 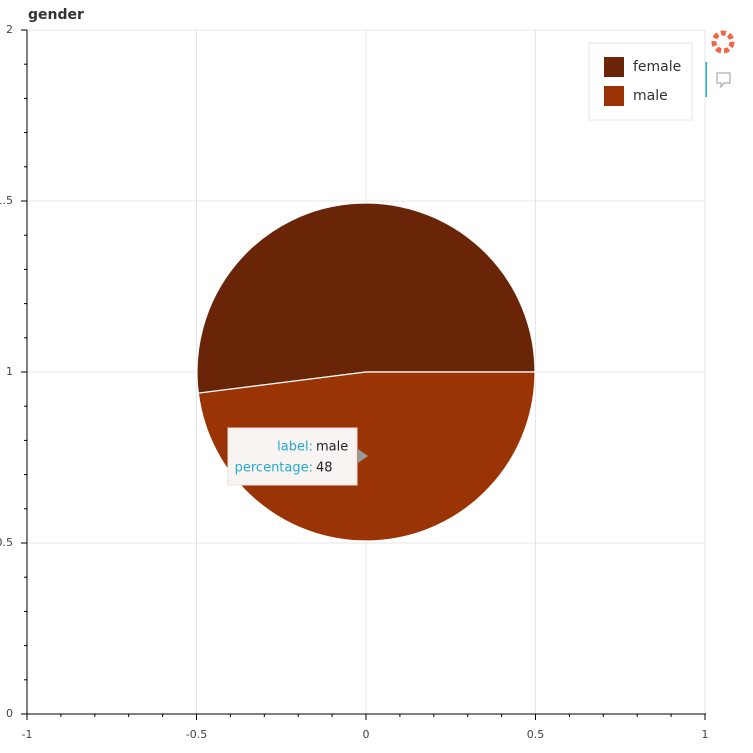 I want to click on legend-box, so click(x=640, y=81).